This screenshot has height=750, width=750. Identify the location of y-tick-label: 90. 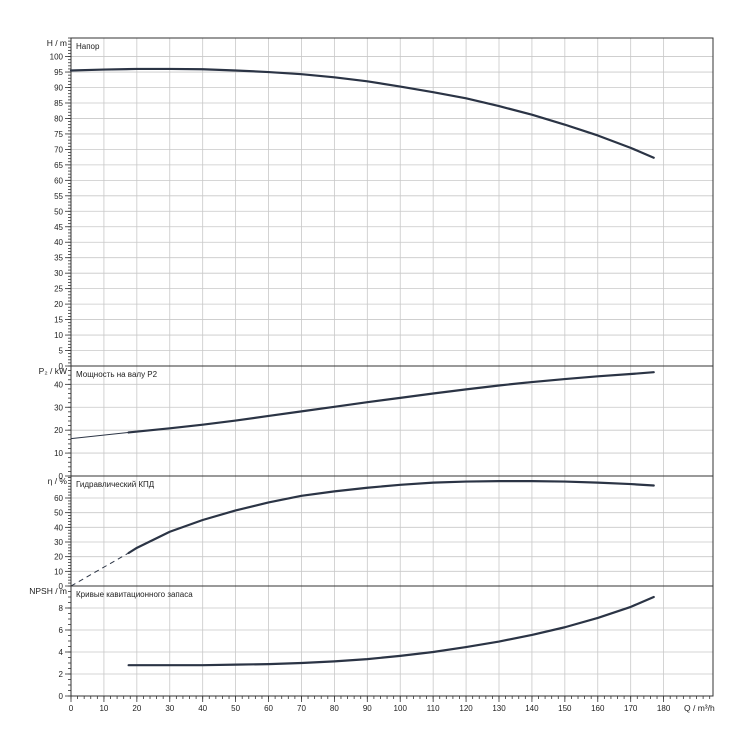
(58, 88).